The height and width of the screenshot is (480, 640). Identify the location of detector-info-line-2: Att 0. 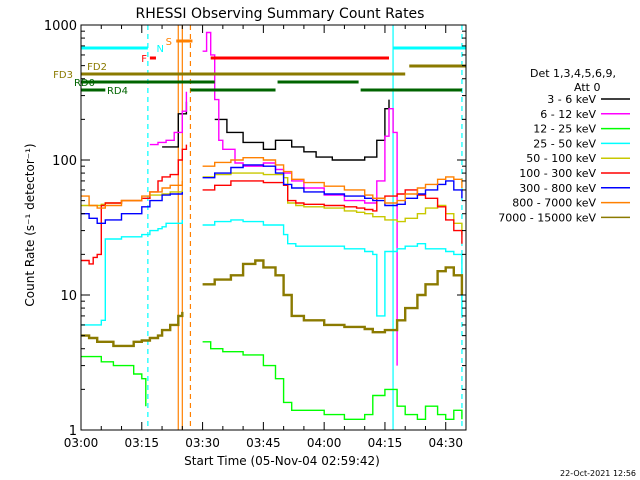
(587, 87).